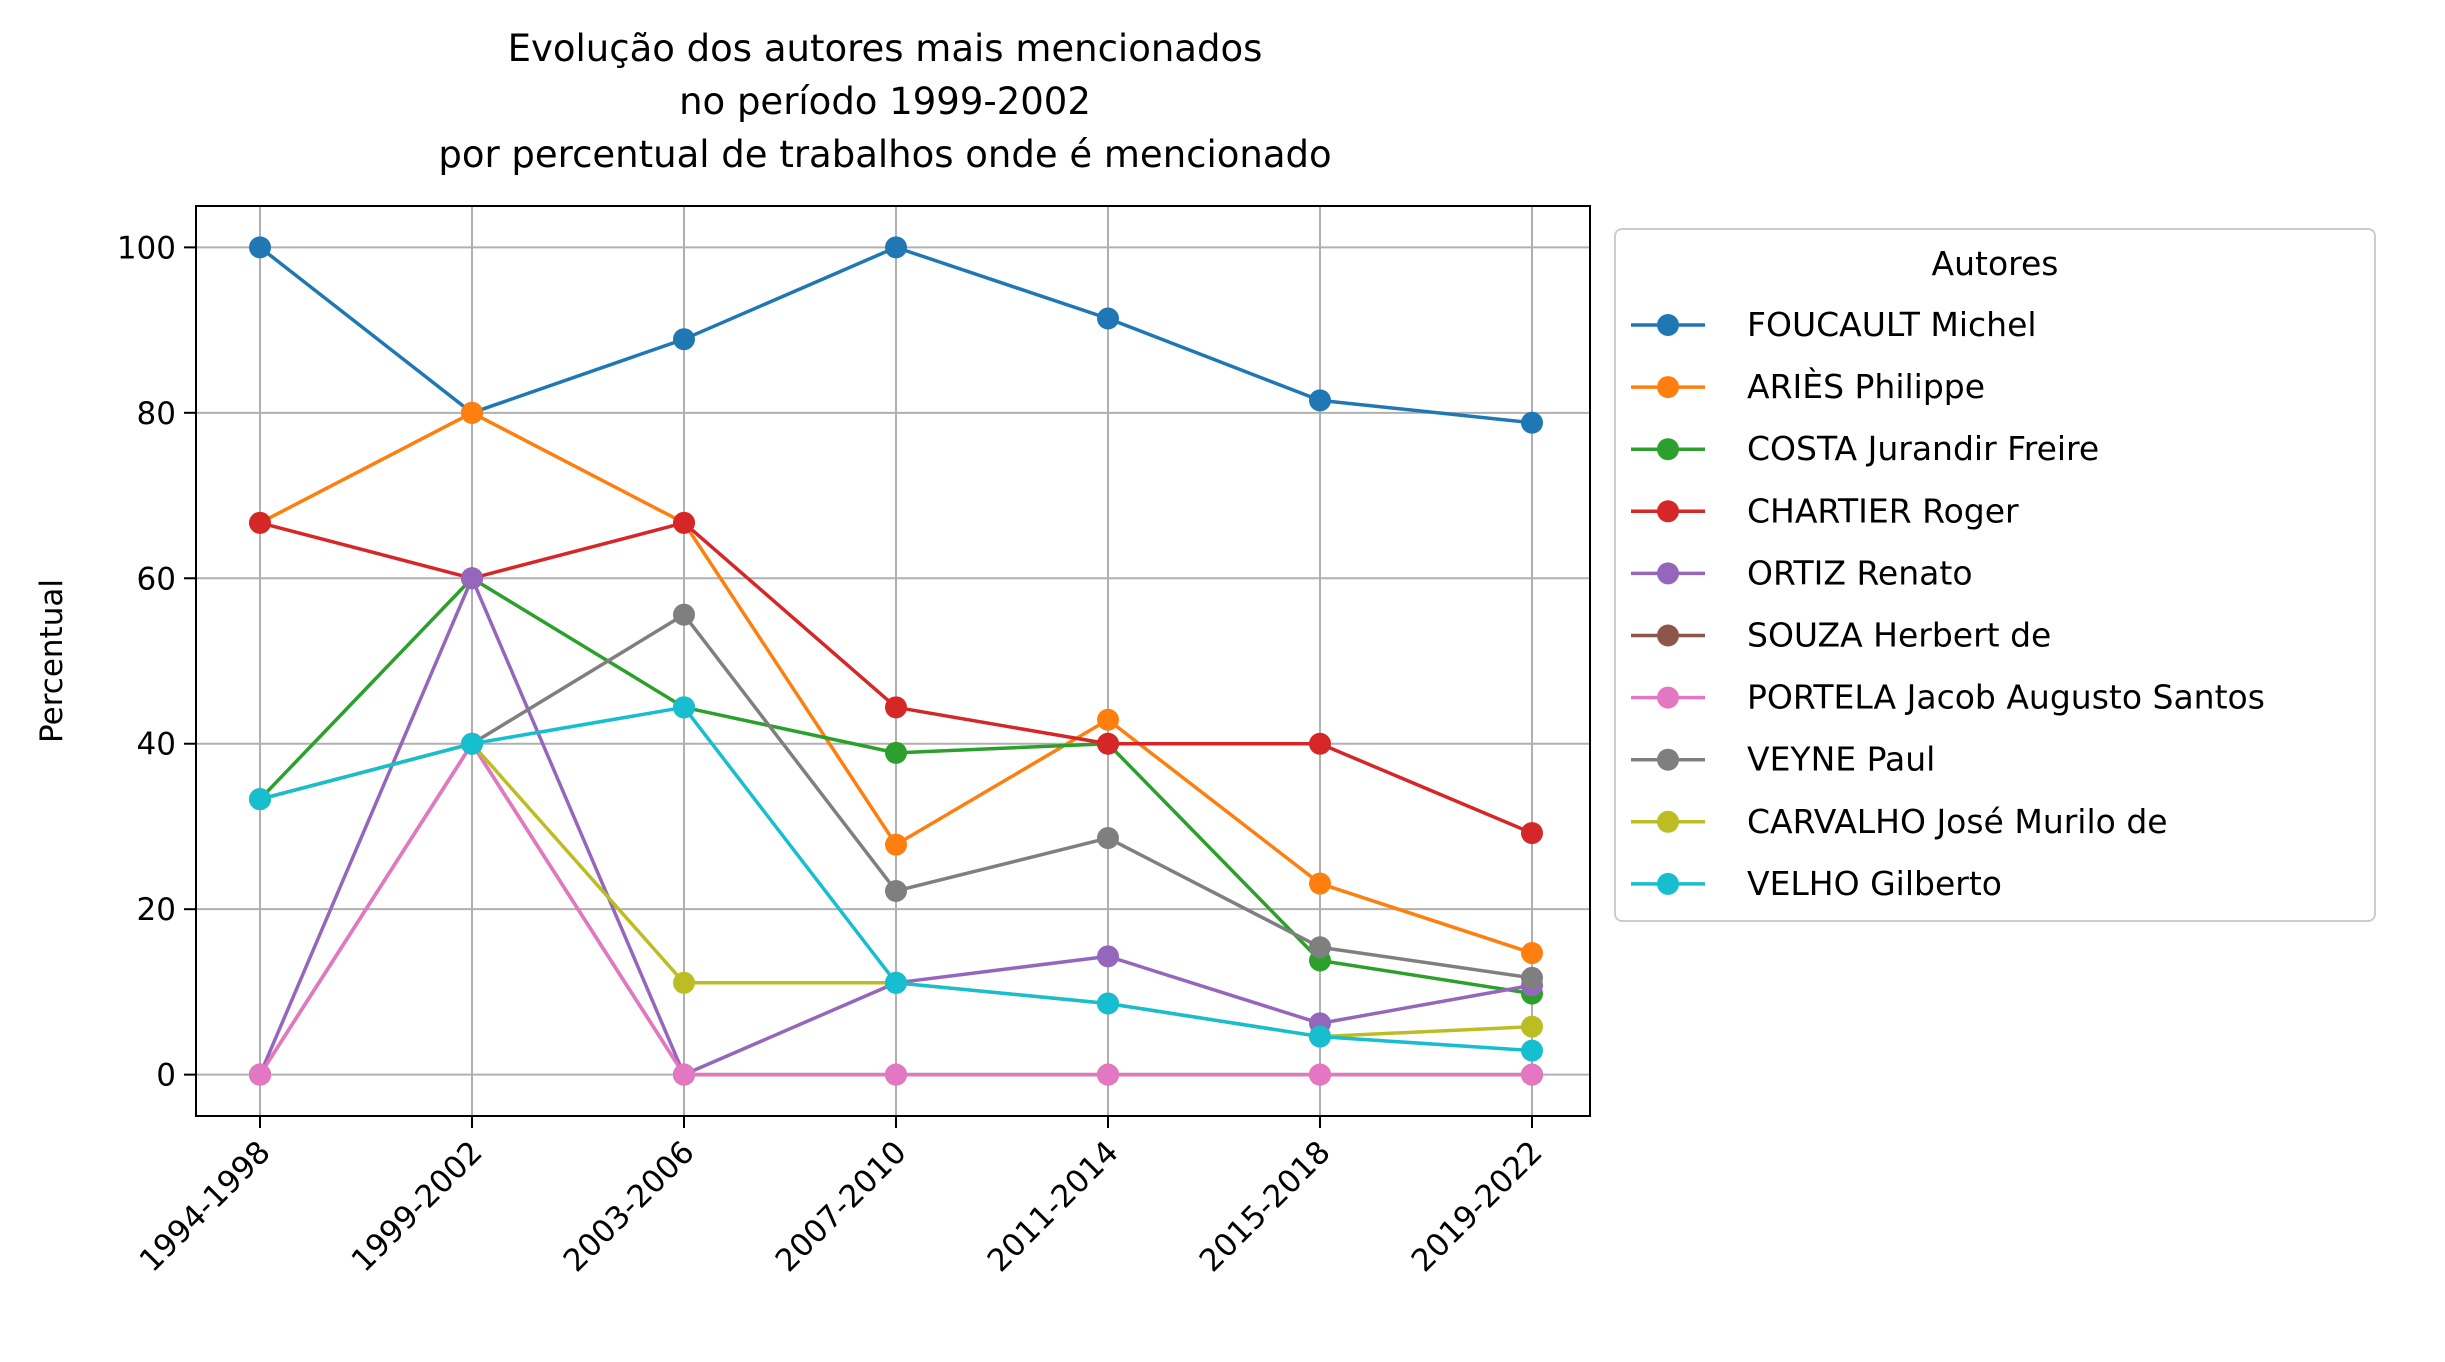 This screenshot has height=1362, width=2445. I want to click on legend-item: CARVALHO José Murilo de, so click(1899, 821).